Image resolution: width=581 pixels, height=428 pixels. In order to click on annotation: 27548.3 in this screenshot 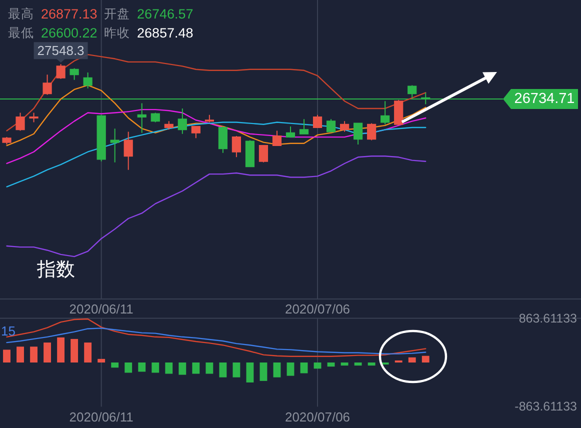, I will do `click(60, 50)`.